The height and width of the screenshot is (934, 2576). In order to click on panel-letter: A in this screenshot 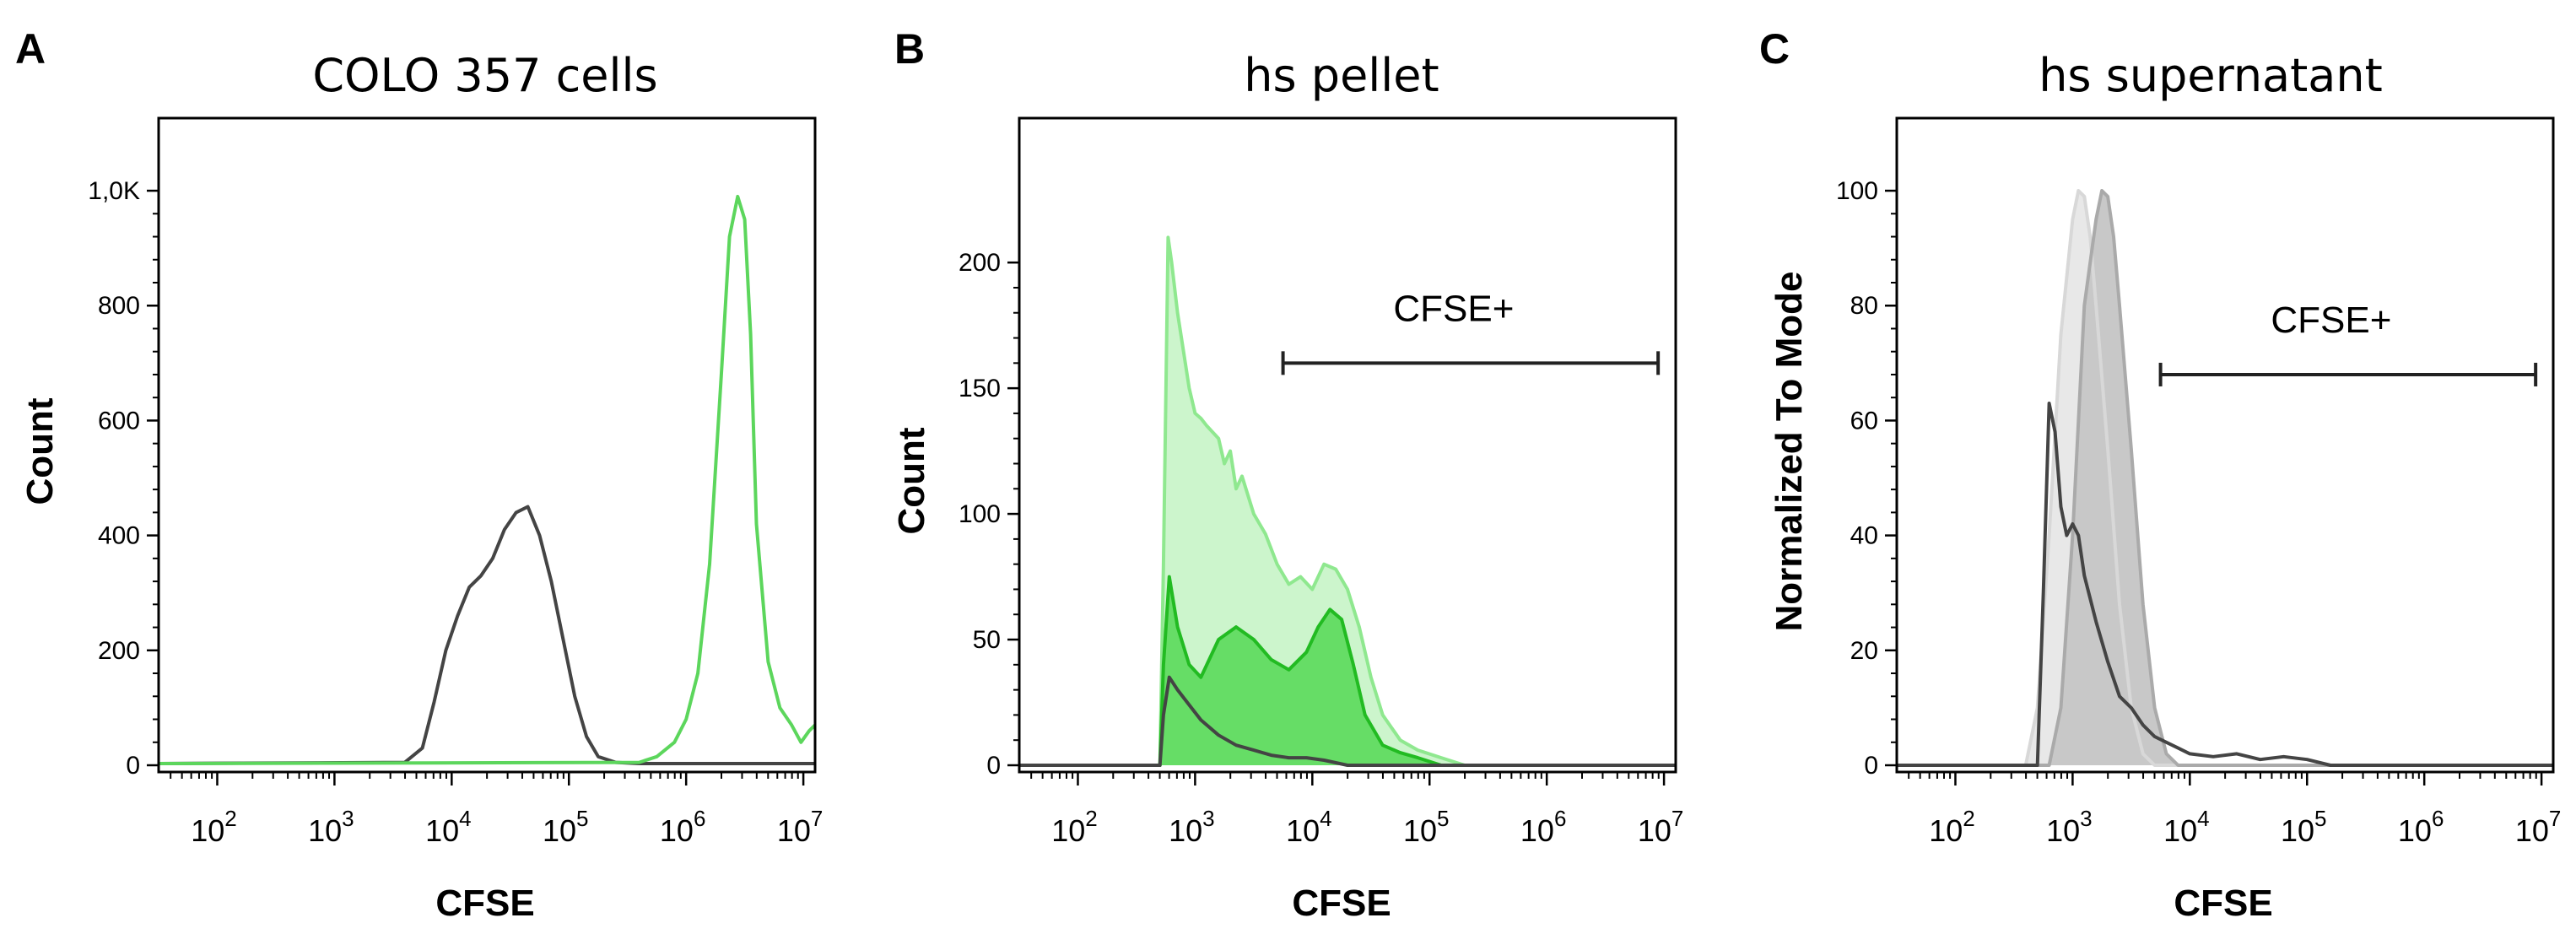, I will do `click(30, 49)`.